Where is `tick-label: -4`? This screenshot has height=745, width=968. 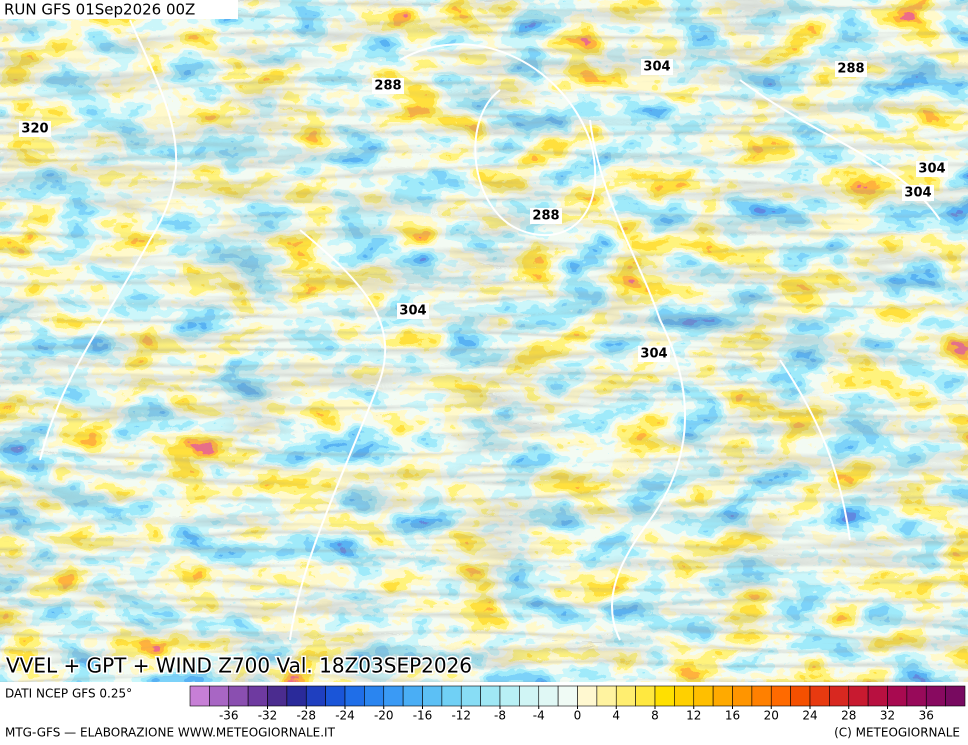 tick-label: -4 is located at coordinates (539, 716).